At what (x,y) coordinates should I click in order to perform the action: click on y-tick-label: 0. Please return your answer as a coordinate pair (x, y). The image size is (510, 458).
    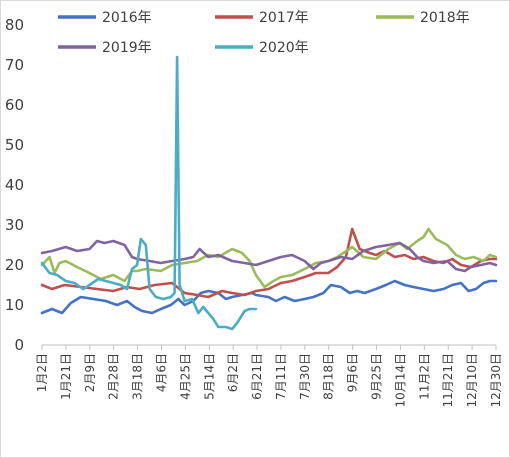
    Looking at the image, I should click on (19, 345).